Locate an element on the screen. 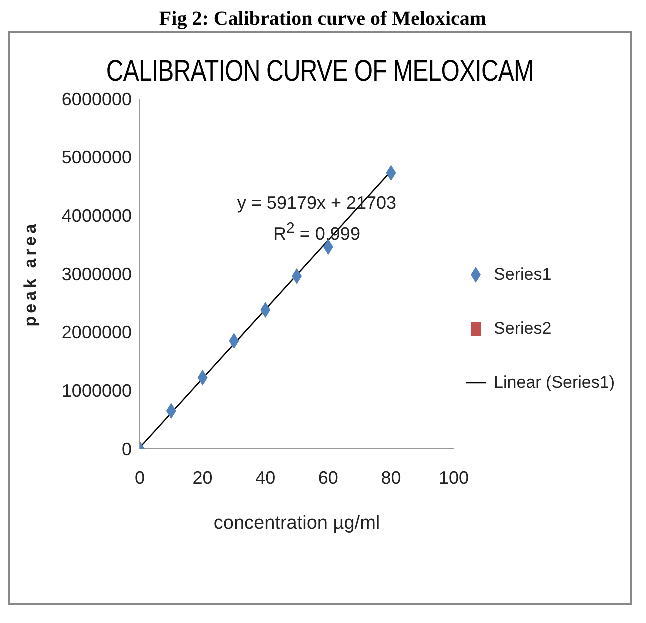  y-tick-label: 6000000 is located at coordinates (97, 99).